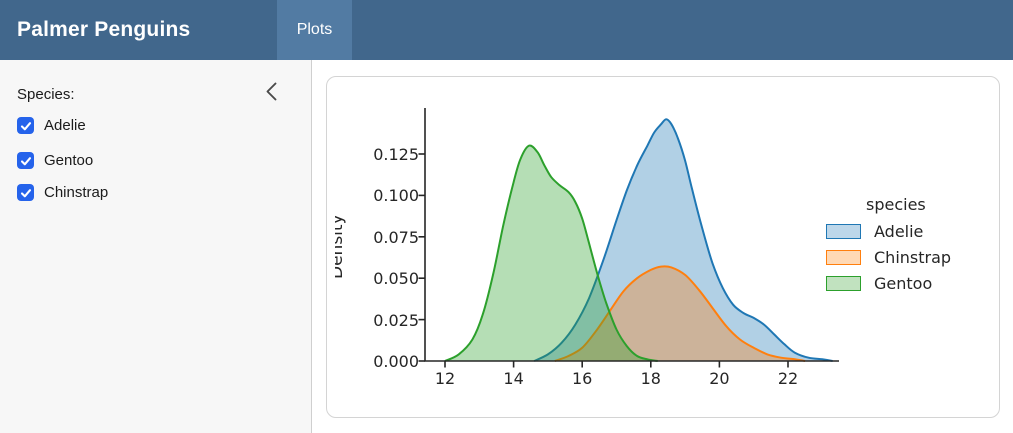  Describe the element at coordinates (719, 378) in the screenshot. I see `x-tick-label: 20` at that location.